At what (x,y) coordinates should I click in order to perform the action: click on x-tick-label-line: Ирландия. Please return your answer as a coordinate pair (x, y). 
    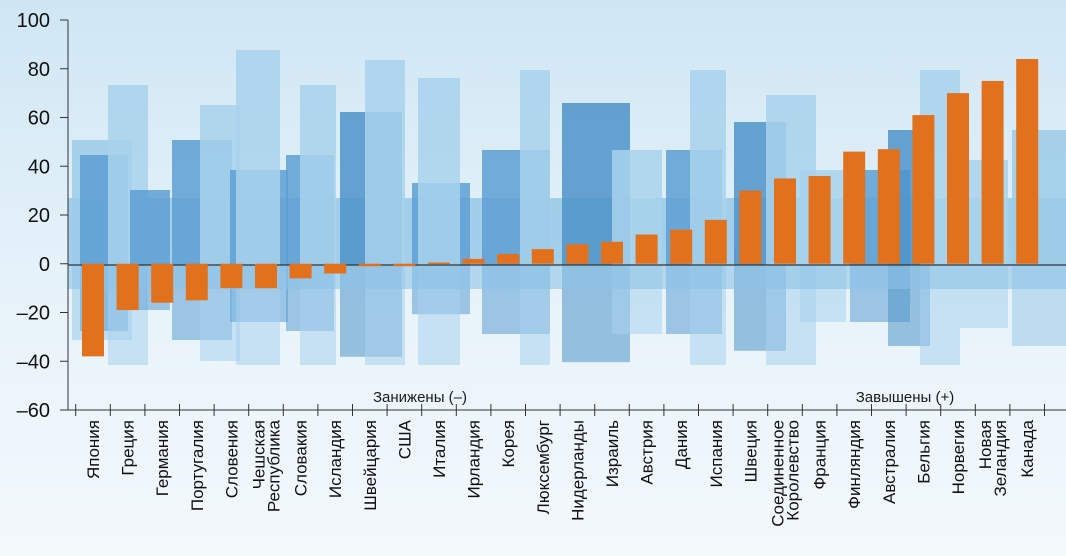
    Looking at the image, I should click on (474, 459).